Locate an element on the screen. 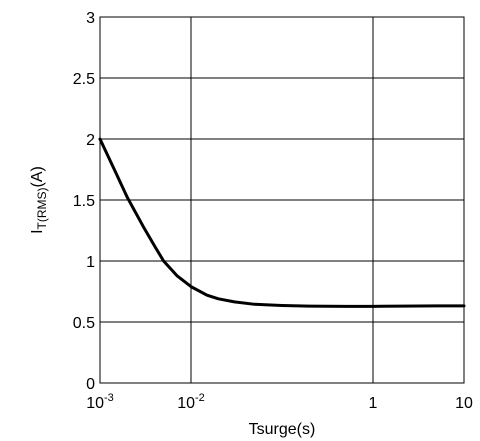  y-tick-label: 2 is located at coordinates (90, 140).